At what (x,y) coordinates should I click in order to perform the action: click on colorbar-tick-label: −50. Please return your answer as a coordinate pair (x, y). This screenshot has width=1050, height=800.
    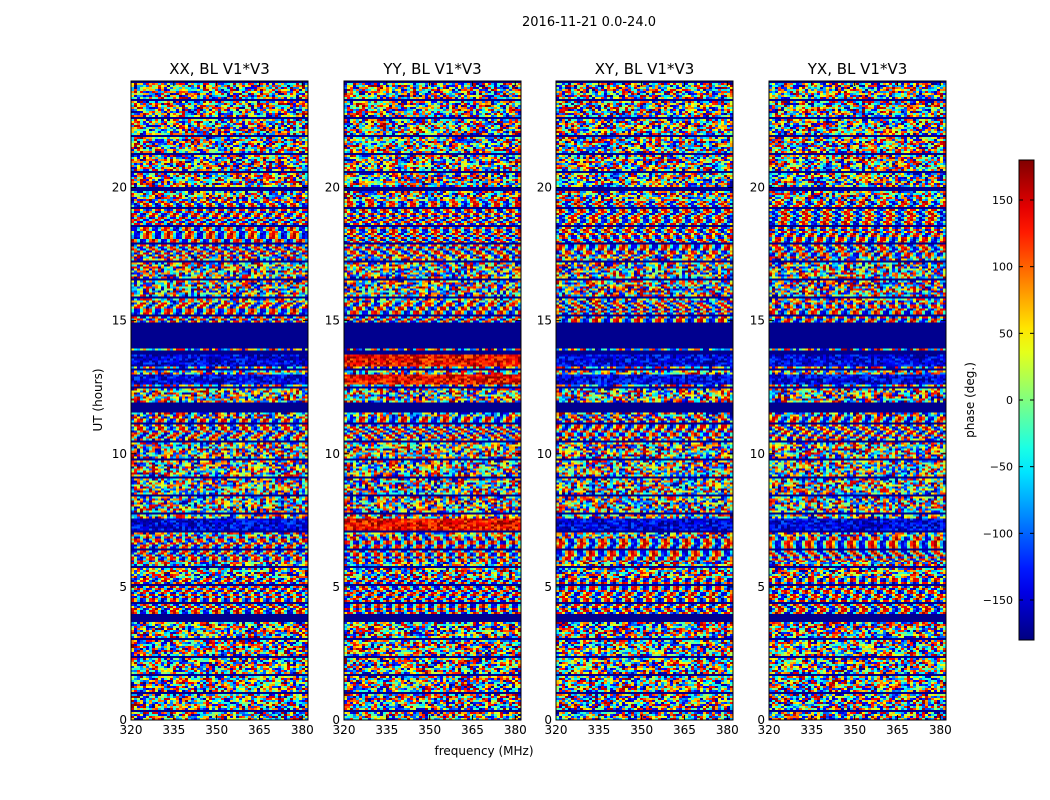
    Looking at the image, I should click on (1001, 467).